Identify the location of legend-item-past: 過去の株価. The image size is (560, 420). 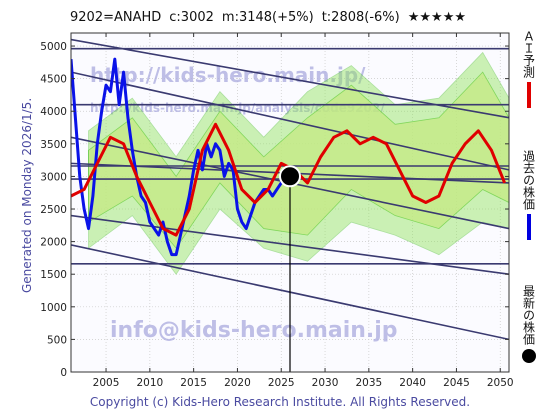
(529, 195).